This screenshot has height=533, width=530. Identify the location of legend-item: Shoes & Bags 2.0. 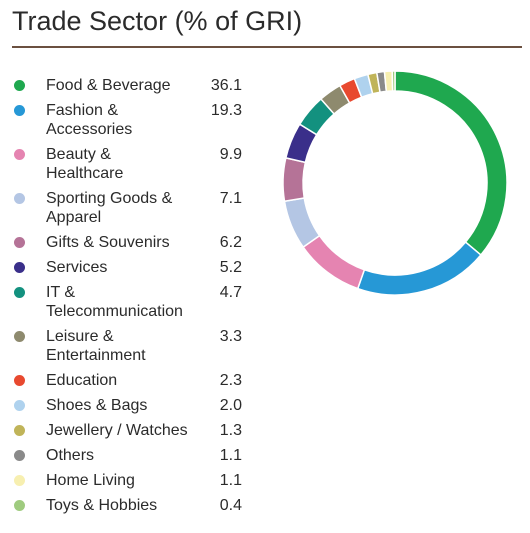
(128, 405).